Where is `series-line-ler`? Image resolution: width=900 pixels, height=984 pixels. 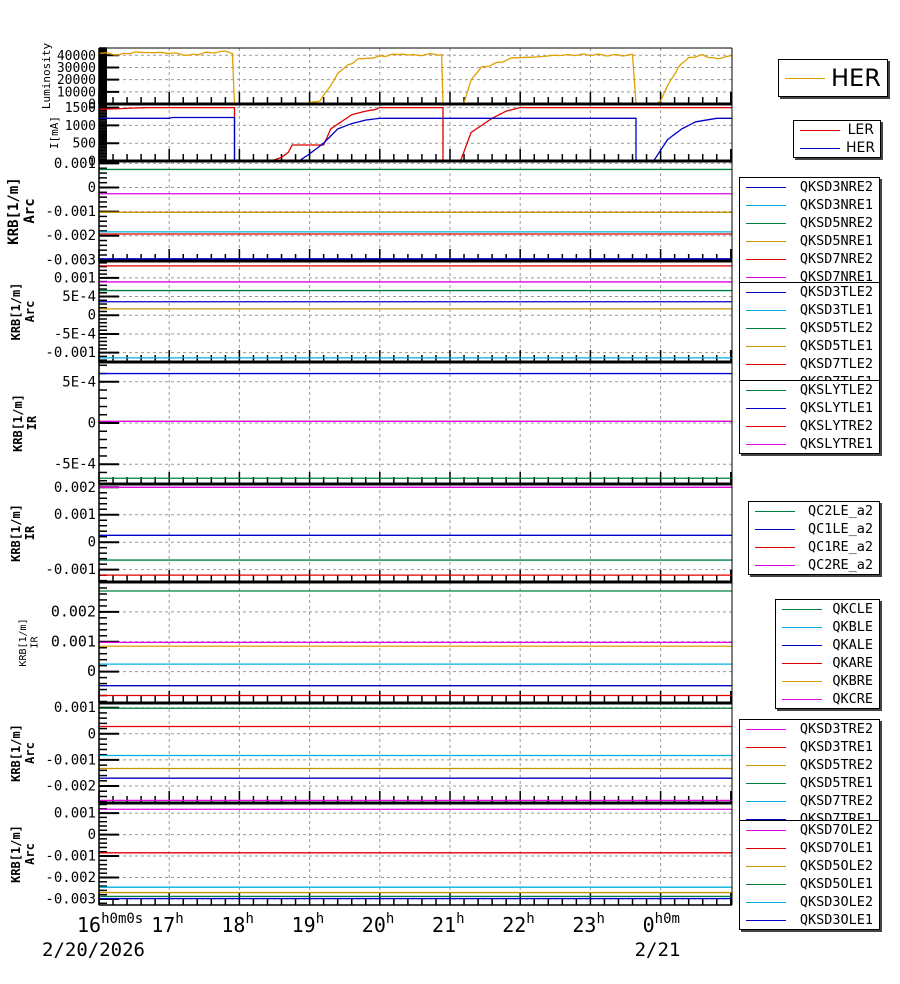
series-line-ler is located at coordinates (415, 133).